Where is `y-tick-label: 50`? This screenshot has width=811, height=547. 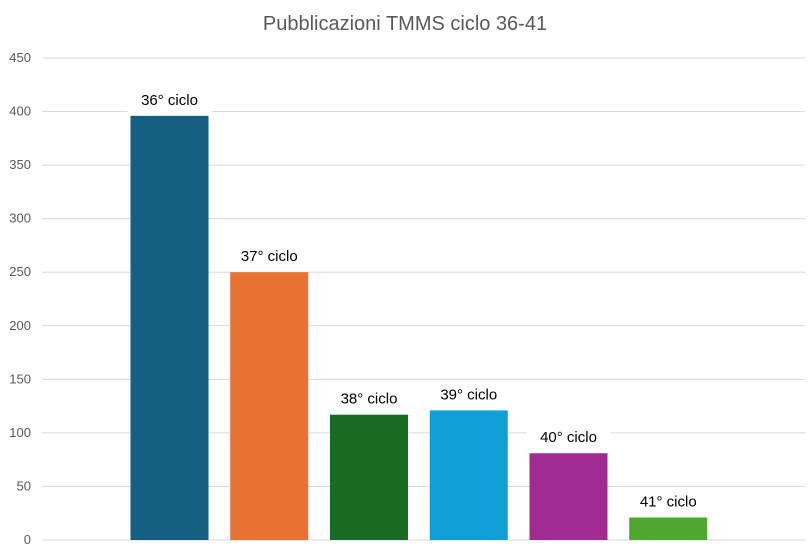 y-tick-label: 50 is located at coordinates (24, 485).